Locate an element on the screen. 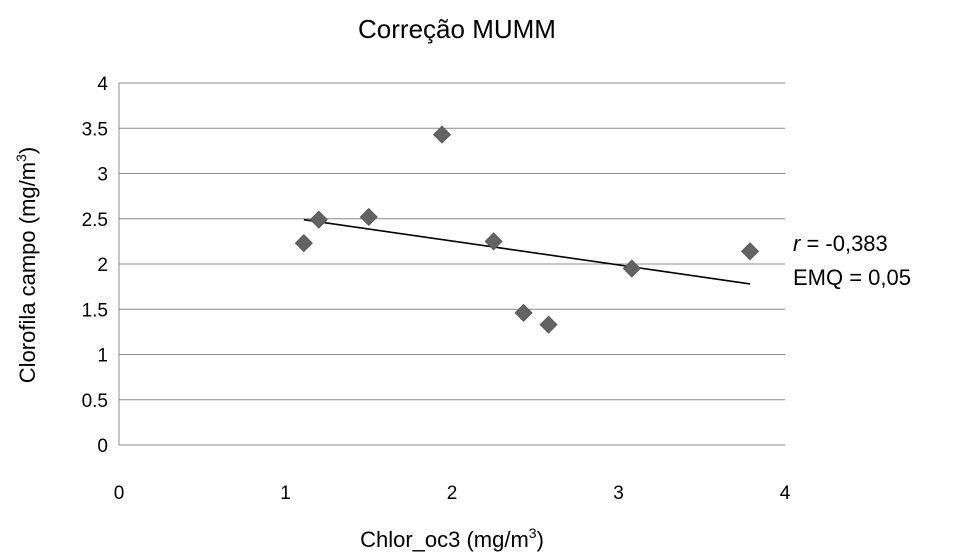 Image resolution: width=954 pixels, height=555 pixels. y-tick-label: 4 is located at coordinates (102, 84).